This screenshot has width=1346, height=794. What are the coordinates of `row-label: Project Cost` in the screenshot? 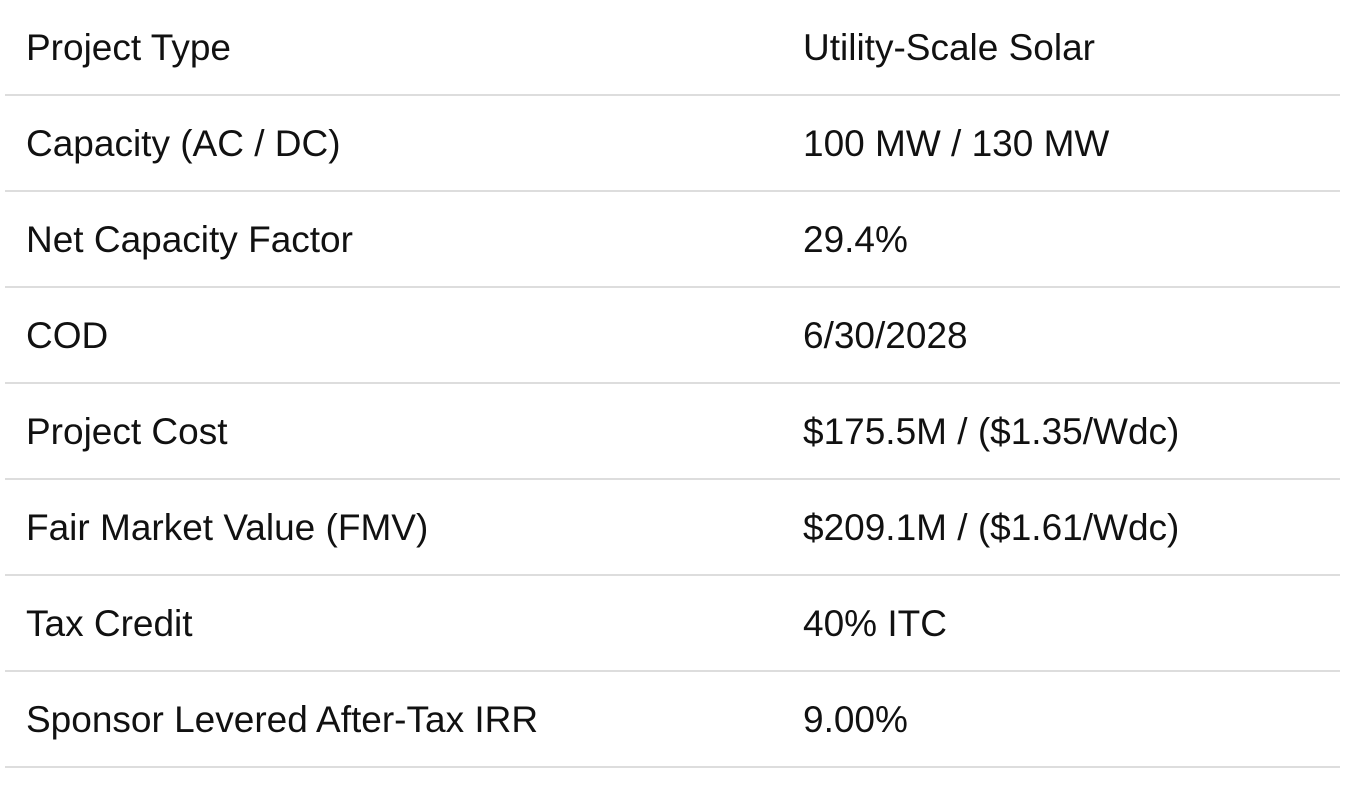 It's located at (127, 431).